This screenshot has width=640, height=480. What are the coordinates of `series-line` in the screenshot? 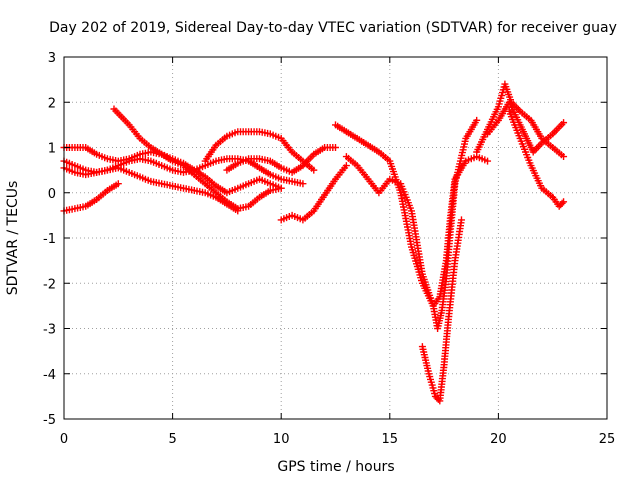 It's located at (197, 159).